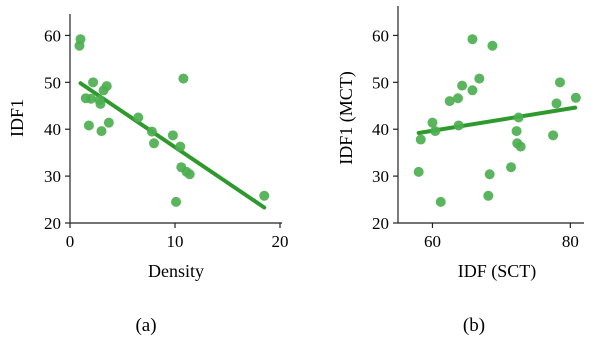 The height and width of the screenshot is (337, 612). Describe the element at coordinates (17, 118) in the screenshot. I see `y-axis-title-a: IDF1` at that location.